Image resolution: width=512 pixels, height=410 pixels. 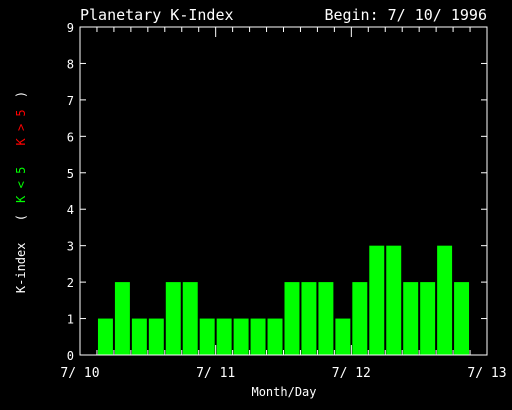 I want to click on y-axis-label-prefix: K-index, so click(x=21, y=268).